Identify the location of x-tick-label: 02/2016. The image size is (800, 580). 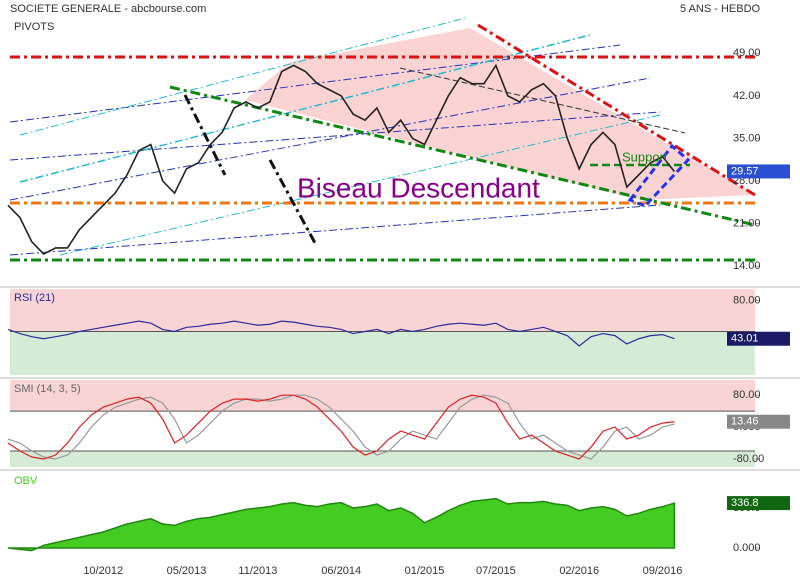
(579, 571).